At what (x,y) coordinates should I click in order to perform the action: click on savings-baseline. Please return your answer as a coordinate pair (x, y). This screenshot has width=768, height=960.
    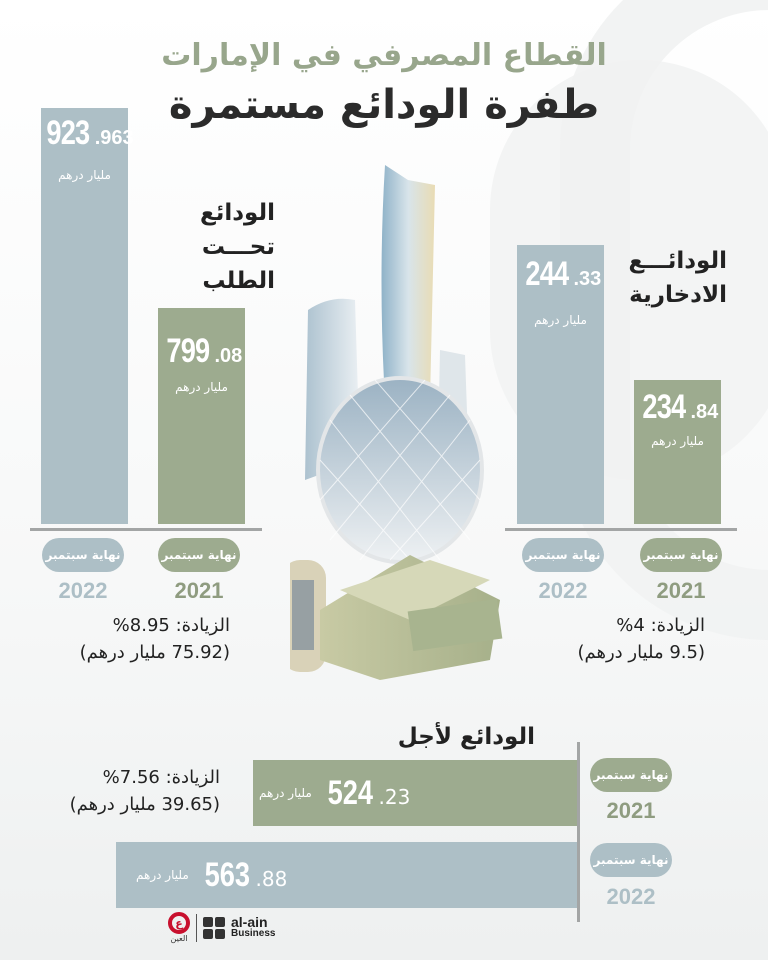
    Looking at the image, I should click on (621, 529).